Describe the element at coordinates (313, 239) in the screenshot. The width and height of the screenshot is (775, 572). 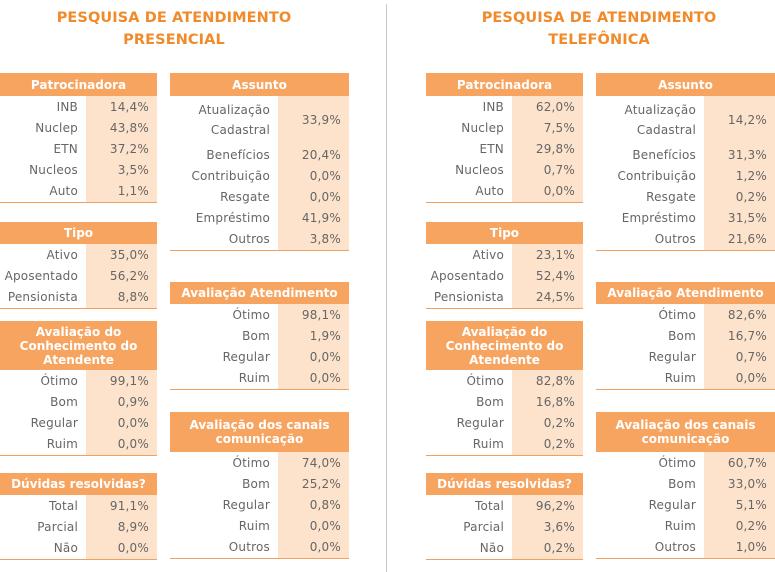
I see `row-value: 3,8%` at that location.